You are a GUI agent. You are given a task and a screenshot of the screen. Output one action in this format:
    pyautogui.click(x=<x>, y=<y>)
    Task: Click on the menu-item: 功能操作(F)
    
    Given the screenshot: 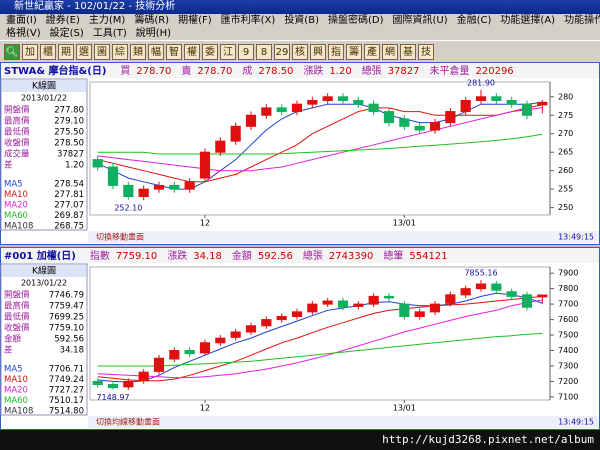 What is the action you would take?
    pyautogui.click(x=582, y=20)
    